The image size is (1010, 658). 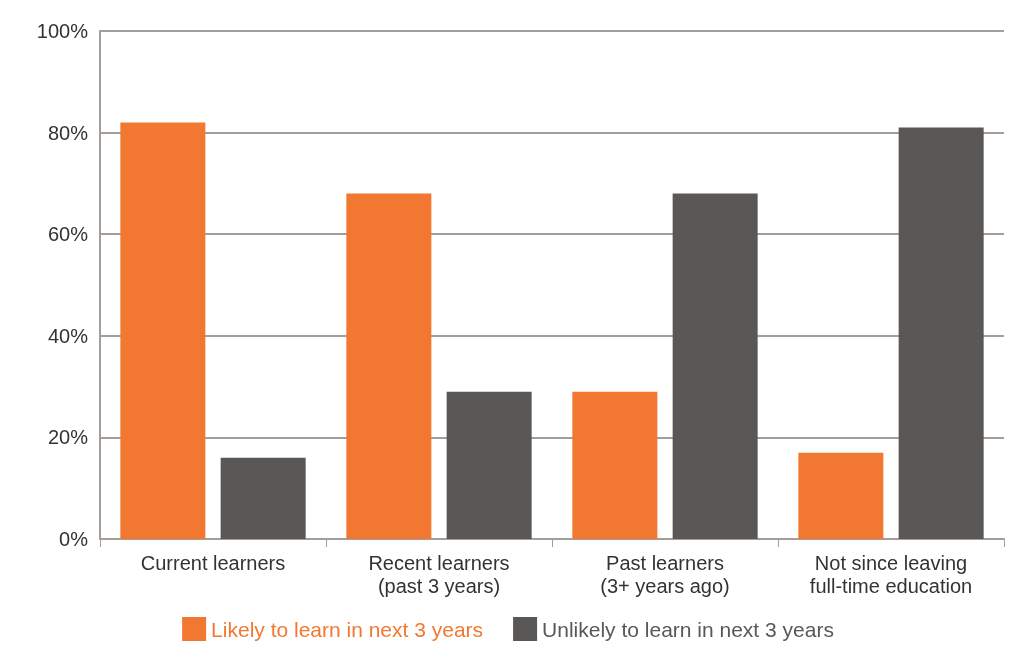 What do you see at coordinates (68, 234) in the screenshot?
I see `y-tick-label: 60%` at bounding box center [68, 234].